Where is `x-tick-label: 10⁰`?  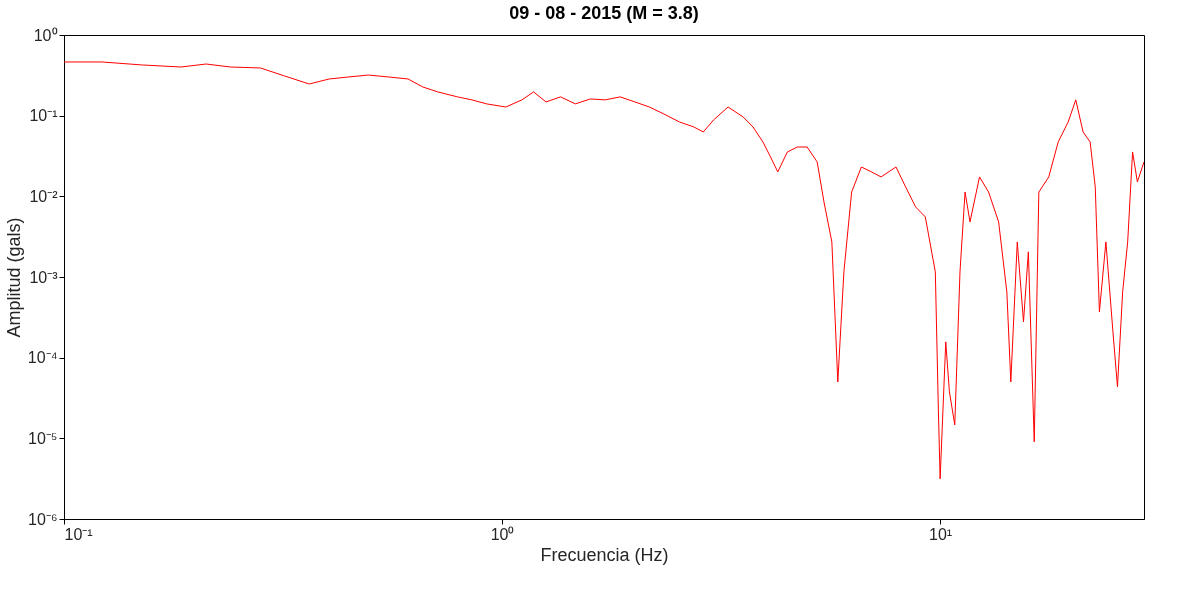
x-tick-label: 10⁰ is located at coordinates (502, 534).